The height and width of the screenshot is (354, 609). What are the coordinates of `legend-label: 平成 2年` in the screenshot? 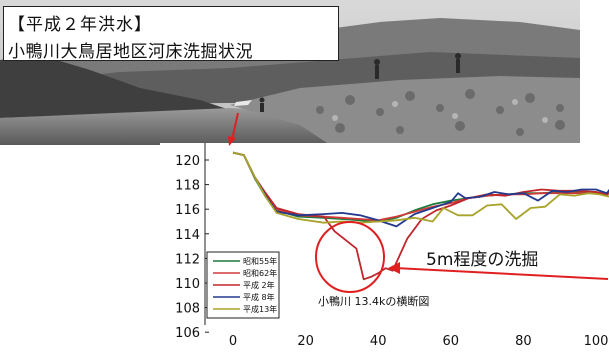 It's located at (259, 285).